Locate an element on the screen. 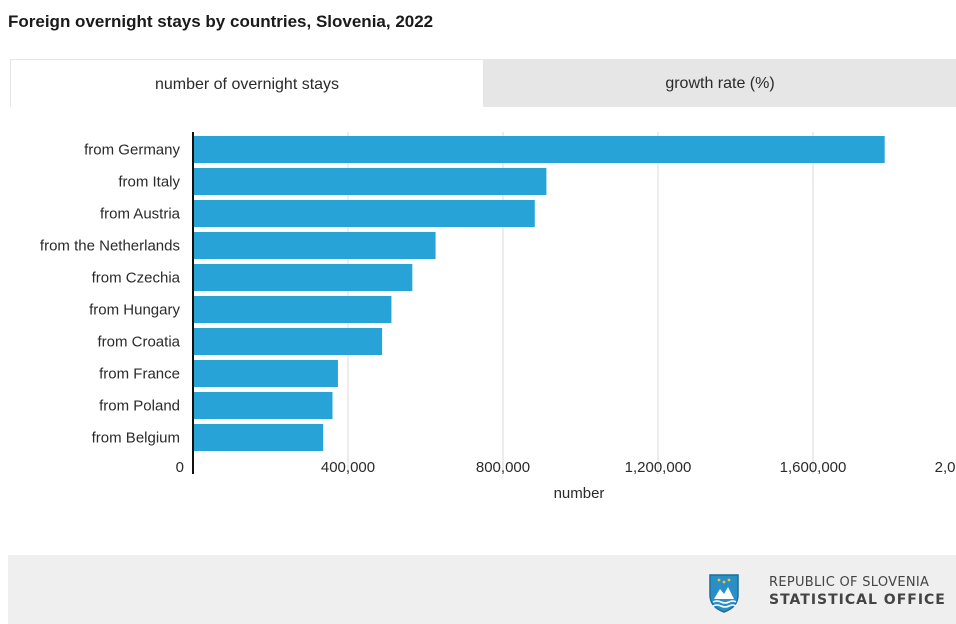 Image resolution: width=956 pixels, height=624 pixels. slovenia-coat-of-arms-icon is located at coordinates (724, 593).